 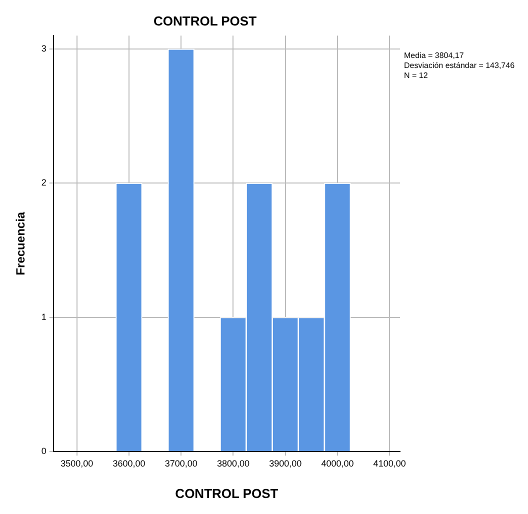 What do you see at coordinates (285, 463) in the screenshot?
I see `x-tick-label: 3900,00` at bounding box center [285, 463].